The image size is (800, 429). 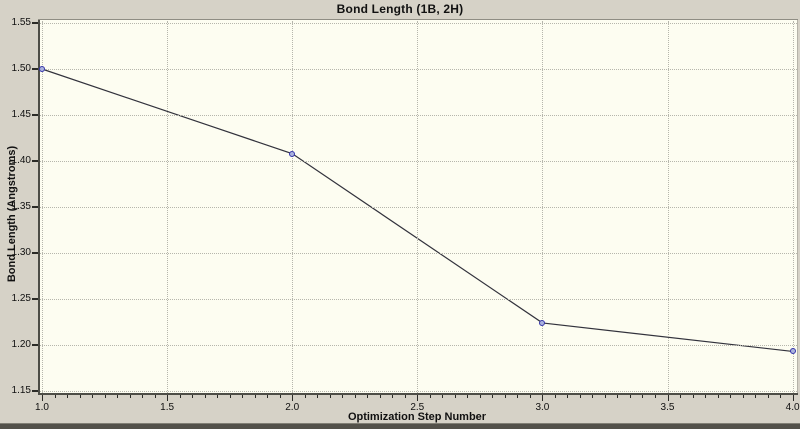 What do you see at coordinates (667, 407) in the screenshot?
I see `x-tick-label: 3.5` at bounding box center [667, 407].